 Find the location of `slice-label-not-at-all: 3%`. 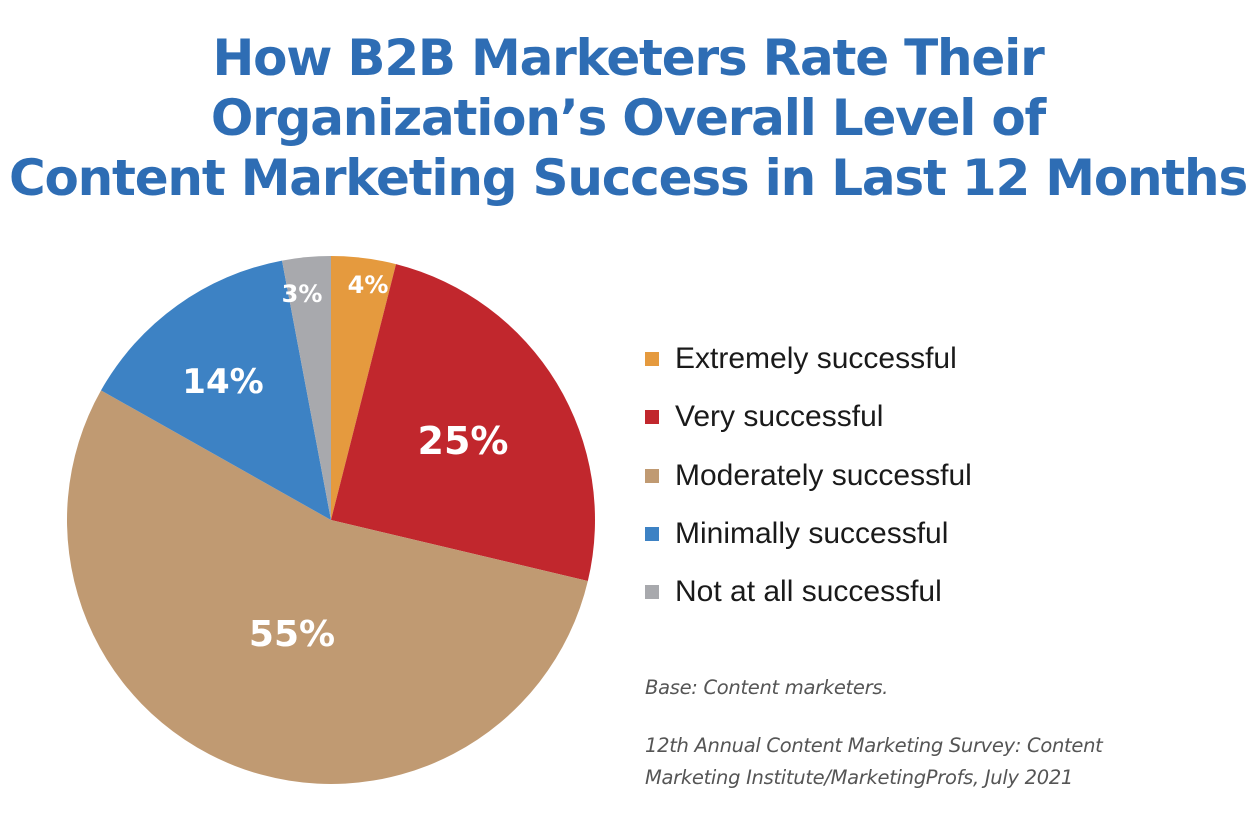

slice-label-not-at-all: 3% is located at coordinates (302, 294).